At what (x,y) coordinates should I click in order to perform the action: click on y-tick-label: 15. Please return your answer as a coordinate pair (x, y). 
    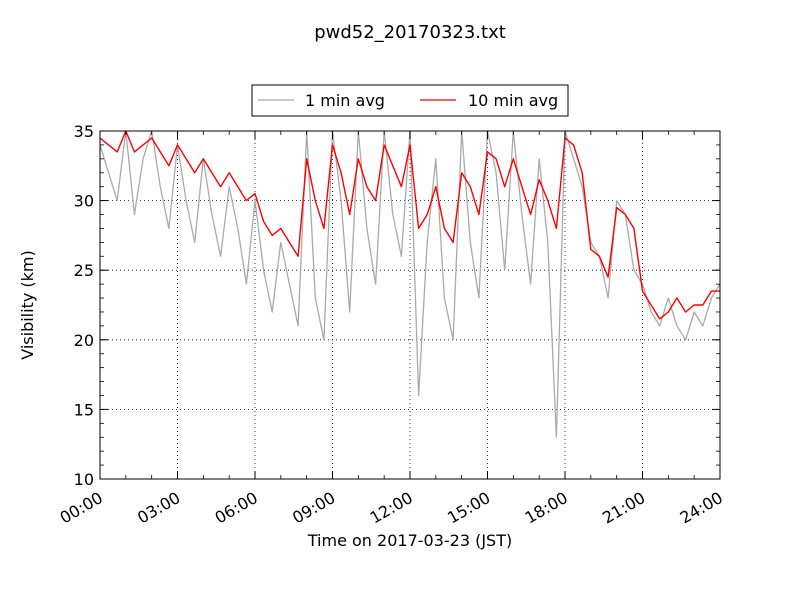
    Looking at the image, I should click on (84, 409).